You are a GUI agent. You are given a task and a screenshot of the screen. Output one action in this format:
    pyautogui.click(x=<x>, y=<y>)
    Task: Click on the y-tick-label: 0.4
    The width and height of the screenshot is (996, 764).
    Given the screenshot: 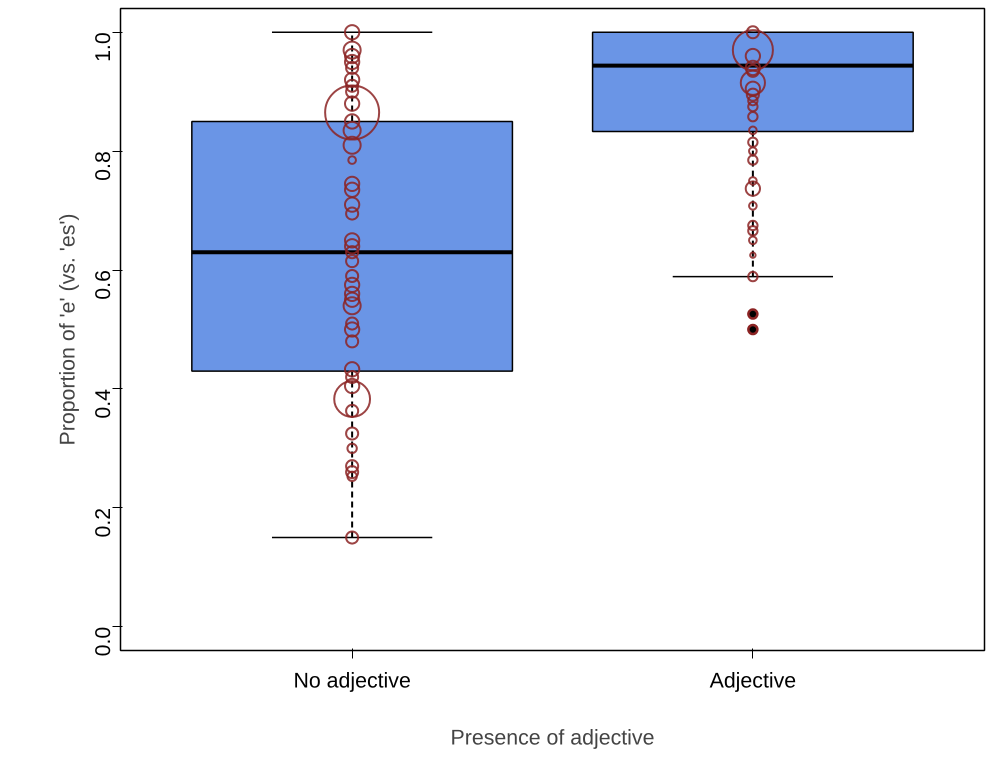 What is the action you would take?
    pyautogui.click(x=103, y=403)
    